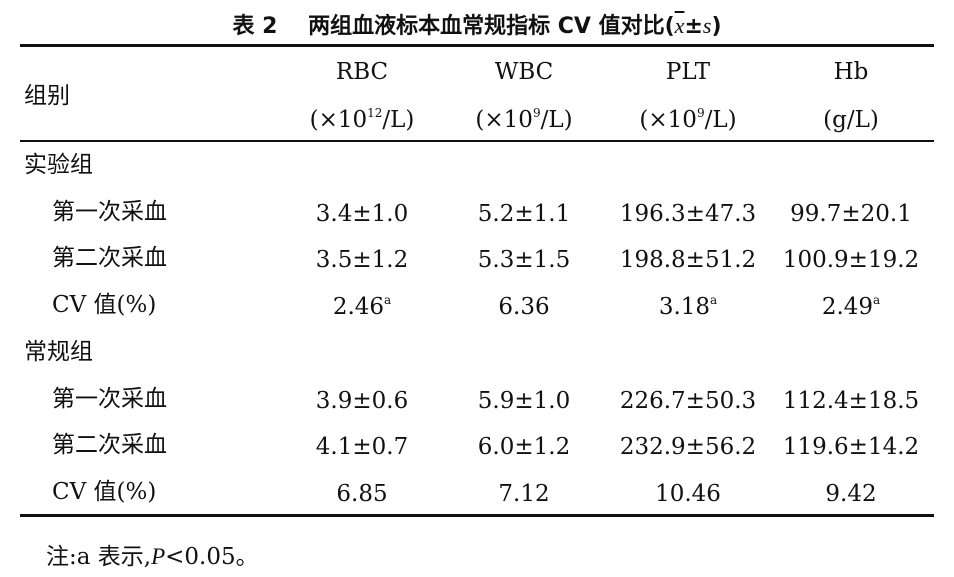 The height and width of the screenshot is (577, 954). Describe the element at coordinates (524, 260) in the screenshot. I see `table-cell: 5.3±1.5` at that location.